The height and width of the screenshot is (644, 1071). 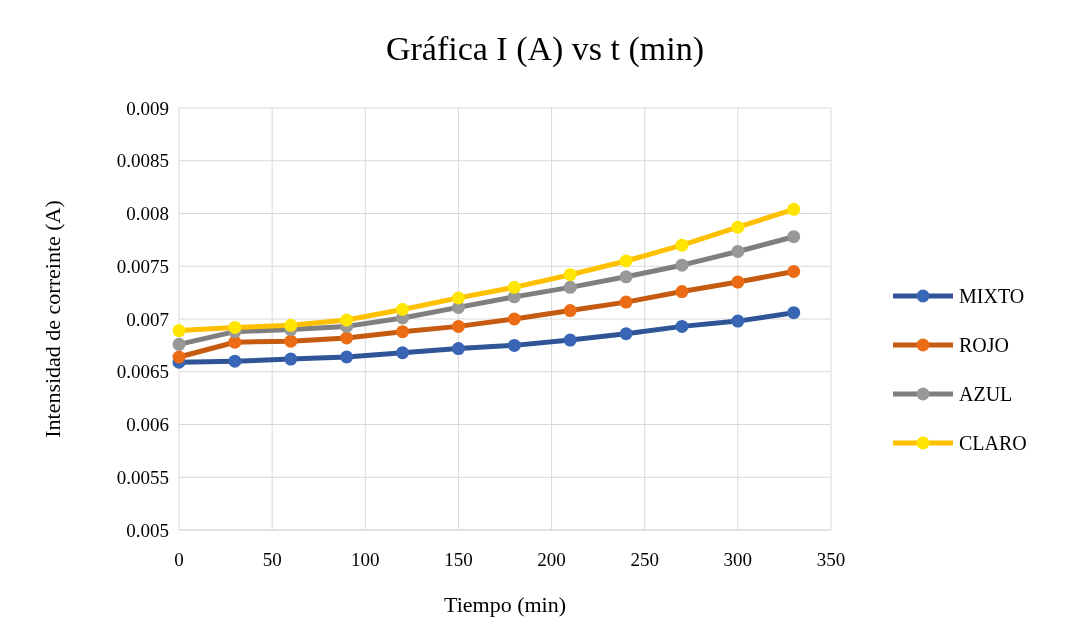 I want to click on legend-label: ROJO, so click(x=984, y=345).